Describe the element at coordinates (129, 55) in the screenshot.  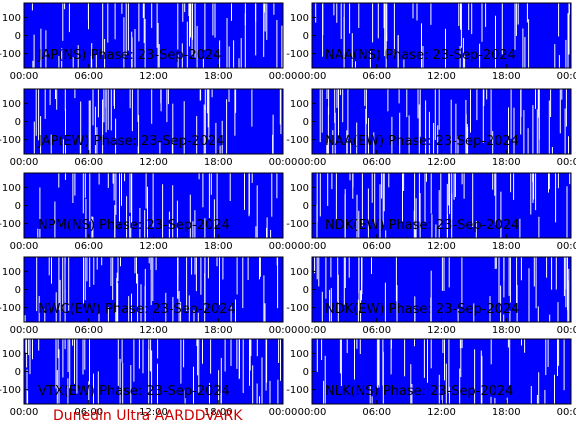
I see `panel-title: JAP(NS) Phase: 23-Sep-2024` at that location.